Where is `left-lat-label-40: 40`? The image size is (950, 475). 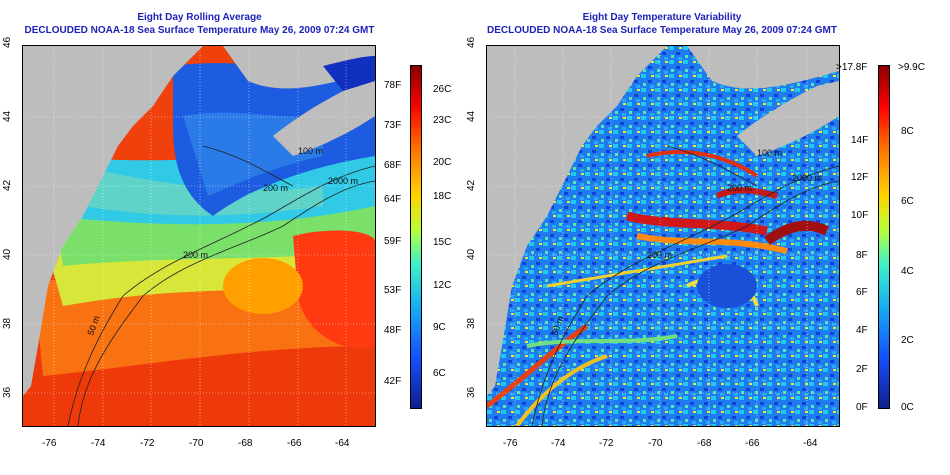 left-lat-label-40: 40 is located at coordinates (7, 254).